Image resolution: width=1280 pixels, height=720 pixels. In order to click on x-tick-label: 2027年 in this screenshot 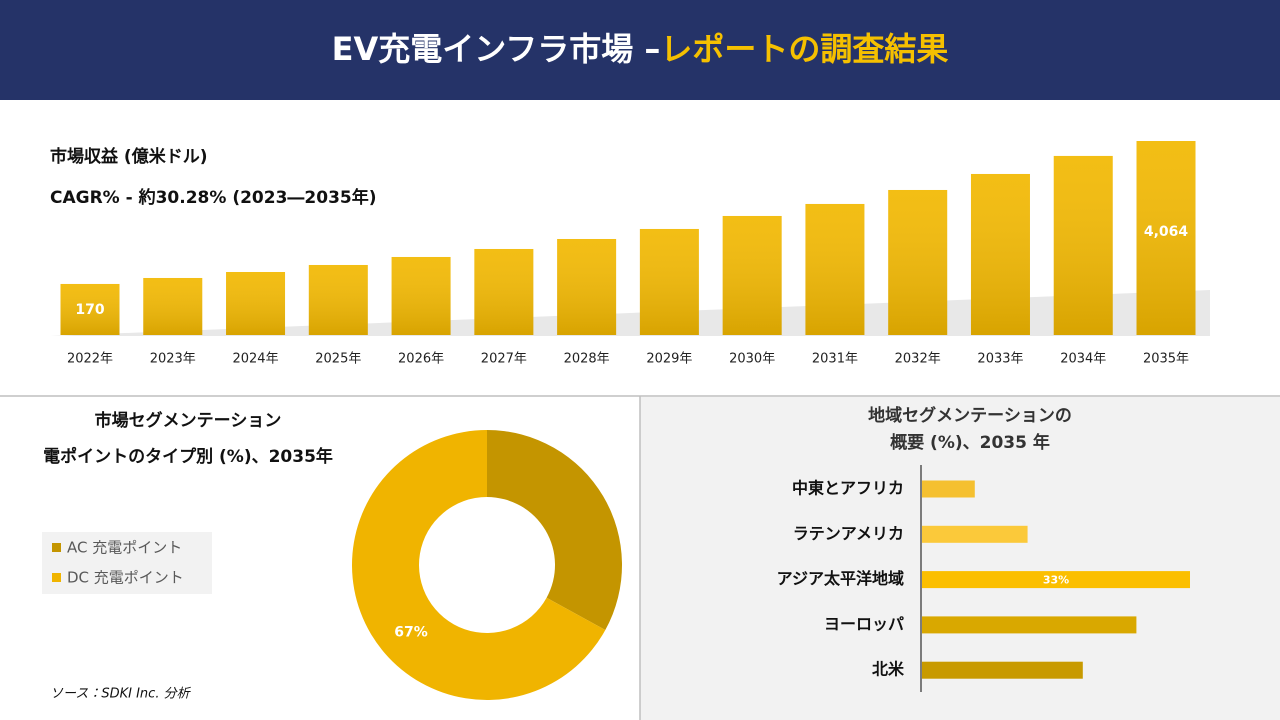, I will do `click(504, 359)`.